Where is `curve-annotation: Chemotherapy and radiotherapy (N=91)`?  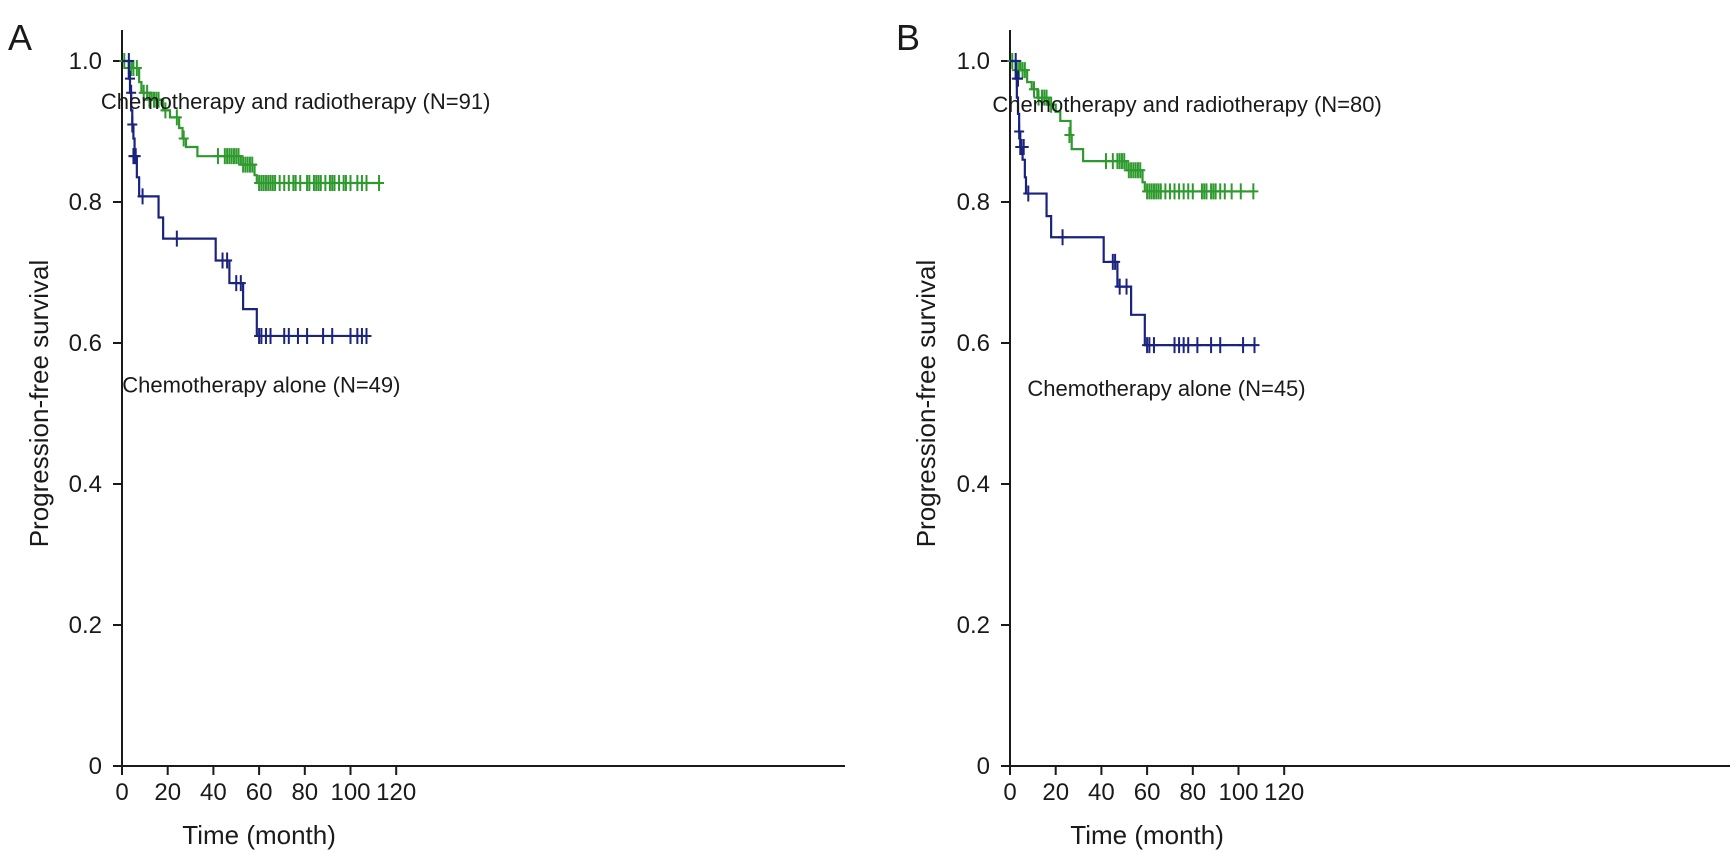 curve-annotation: Chemotherapy and radiotherapy (N=91) is located at coordinates (296, 101).